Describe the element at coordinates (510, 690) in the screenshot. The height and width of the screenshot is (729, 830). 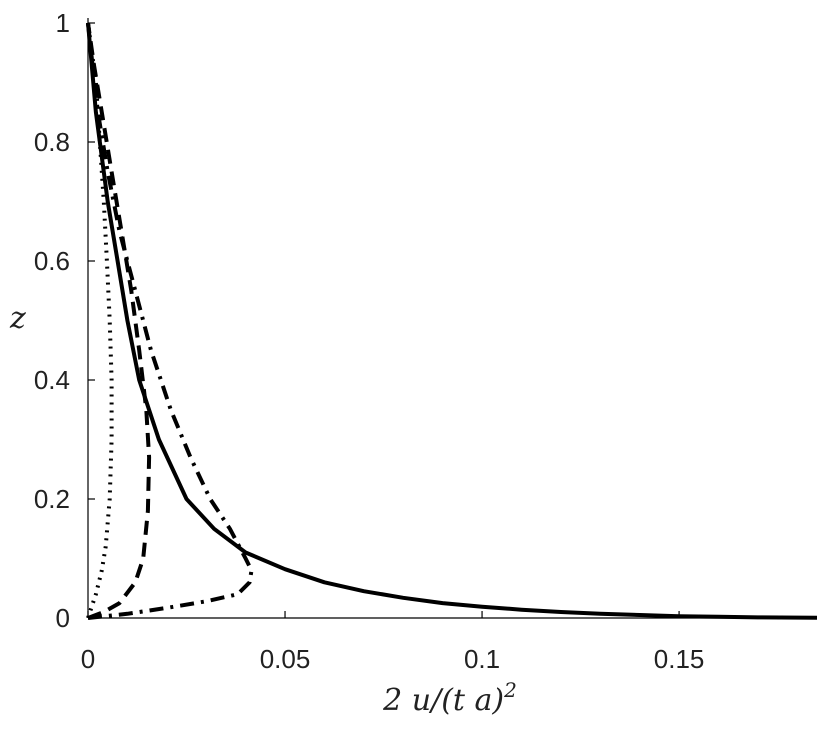
I see `x-axis-label-superscript: 2` at that location.